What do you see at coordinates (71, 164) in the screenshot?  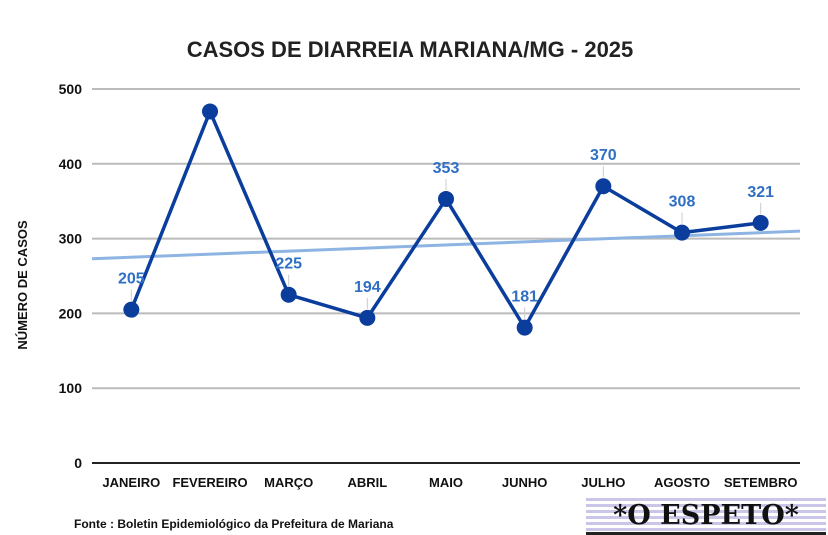 I see `y-tick-label: 400` at bounding box center [71, 164].